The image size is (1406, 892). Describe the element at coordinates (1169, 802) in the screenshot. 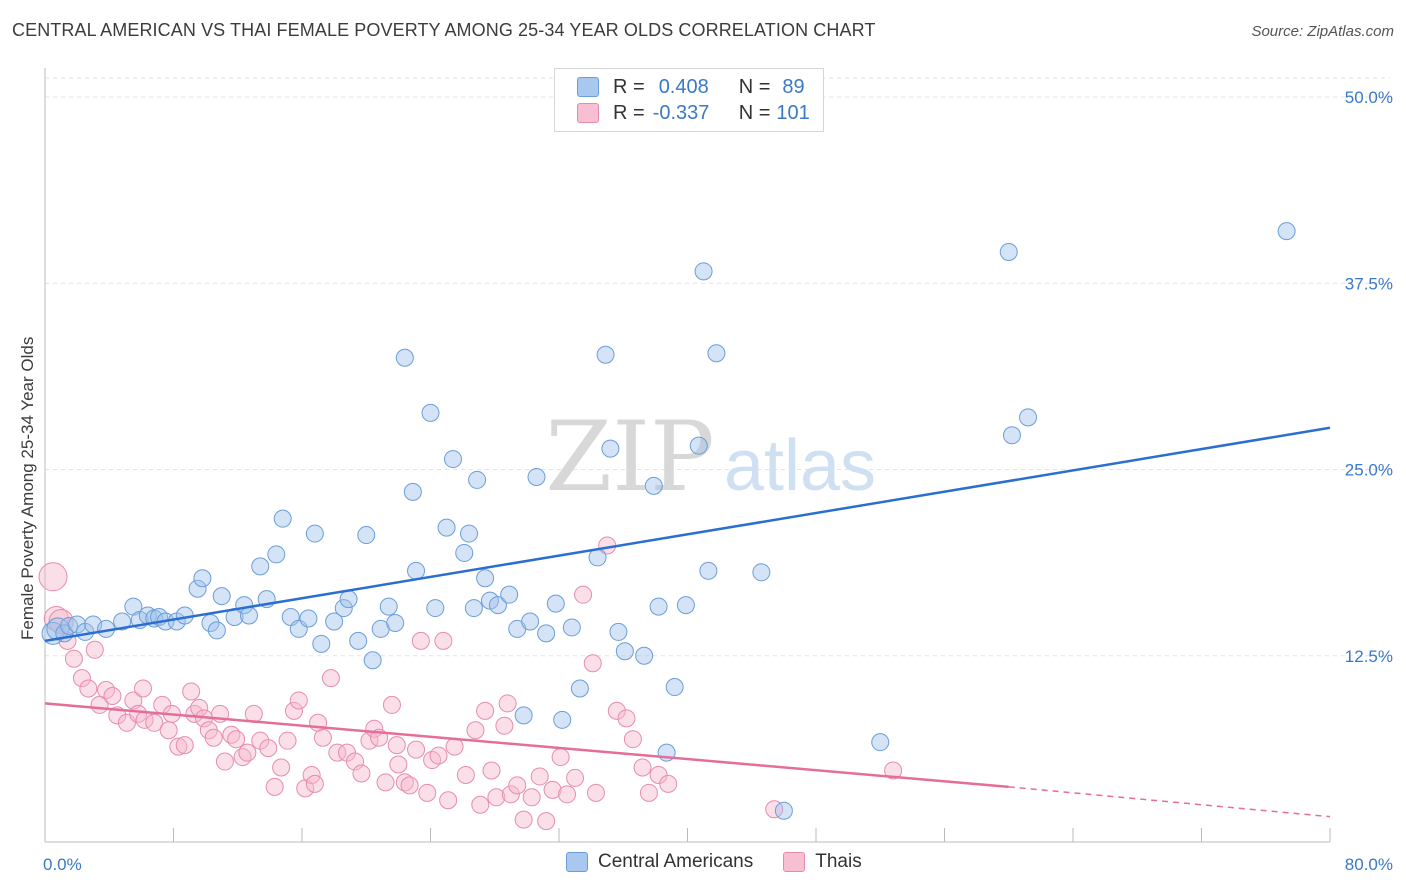

I see `thais-trend-extension` at that location.